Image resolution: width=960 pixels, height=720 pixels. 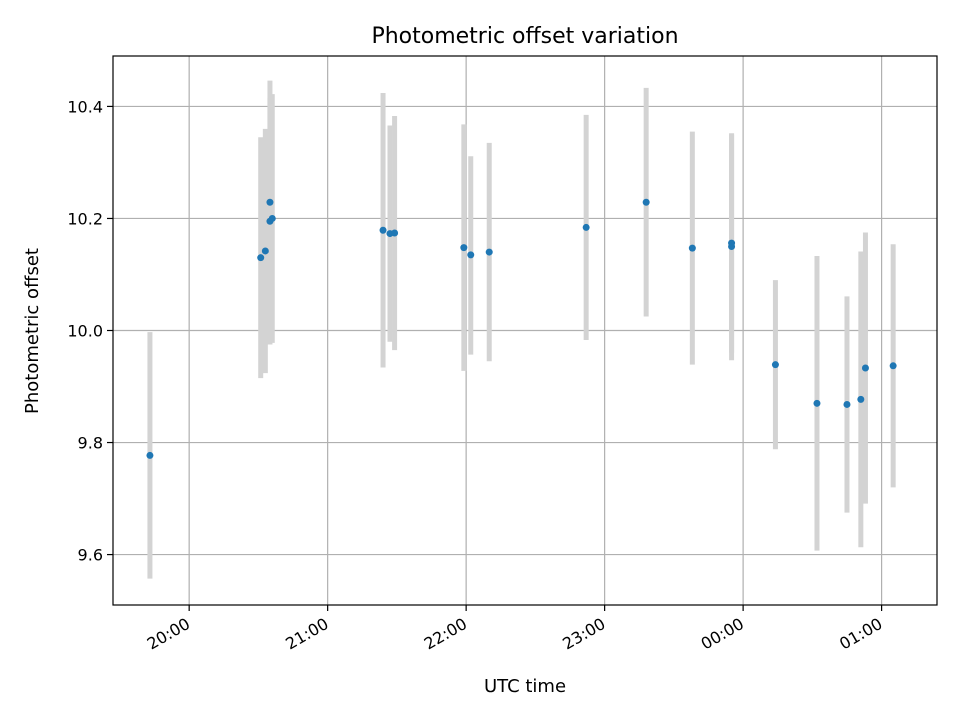 What do you see at coordinates (306, 634) in the screenshot?
I see `x-tick-label: 21:00` at bounding box center [306, 634].